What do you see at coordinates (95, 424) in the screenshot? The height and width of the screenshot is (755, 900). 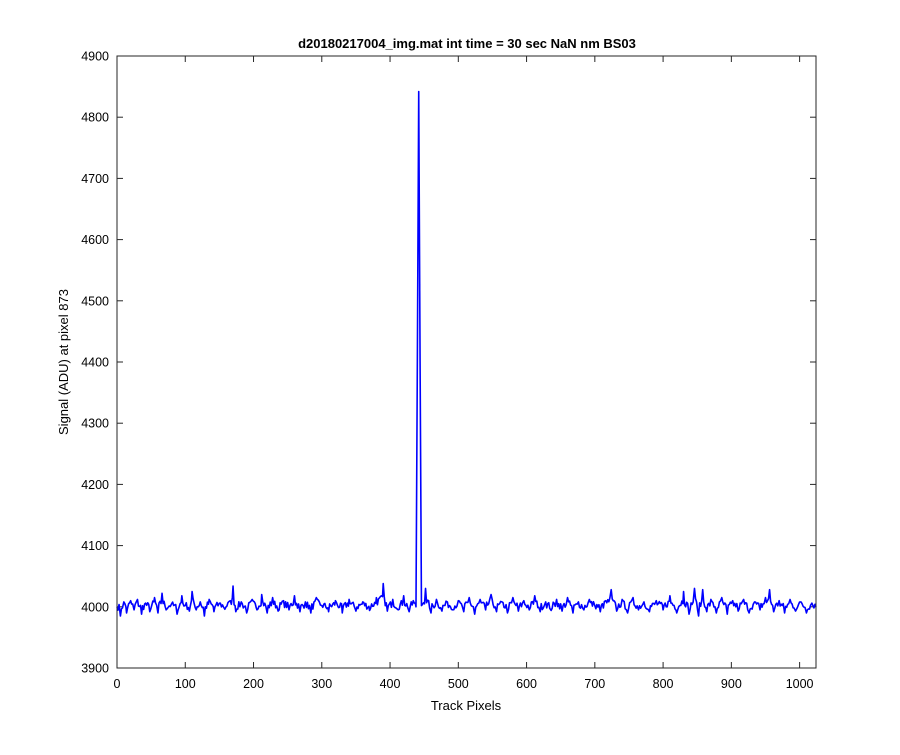 I see `y-tick-label: 4300` at bounding box center [95, 424].